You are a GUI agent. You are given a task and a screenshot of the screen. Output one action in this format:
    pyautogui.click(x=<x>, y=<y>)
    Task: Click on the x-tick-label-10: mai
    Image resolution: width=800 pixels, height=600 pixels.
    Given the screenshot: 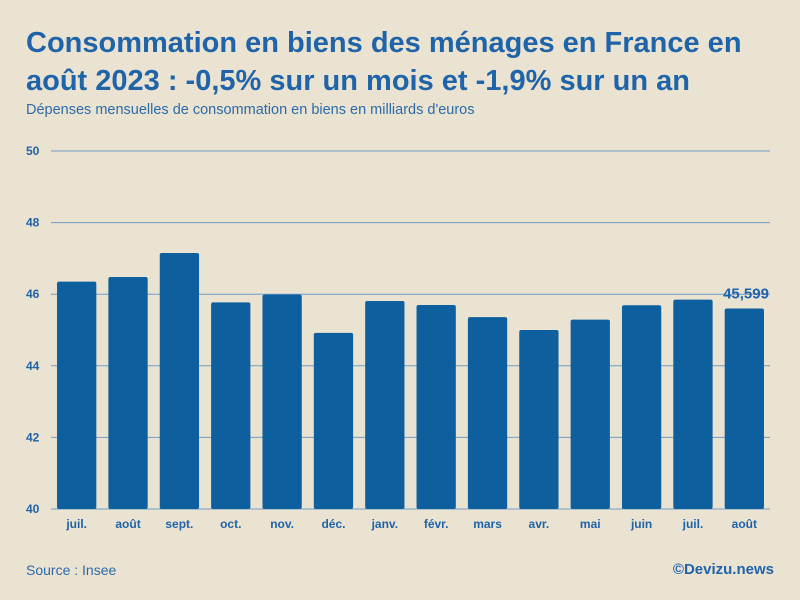 What is the action you would take?
    pyautogui.click(x=590, y=524)
    